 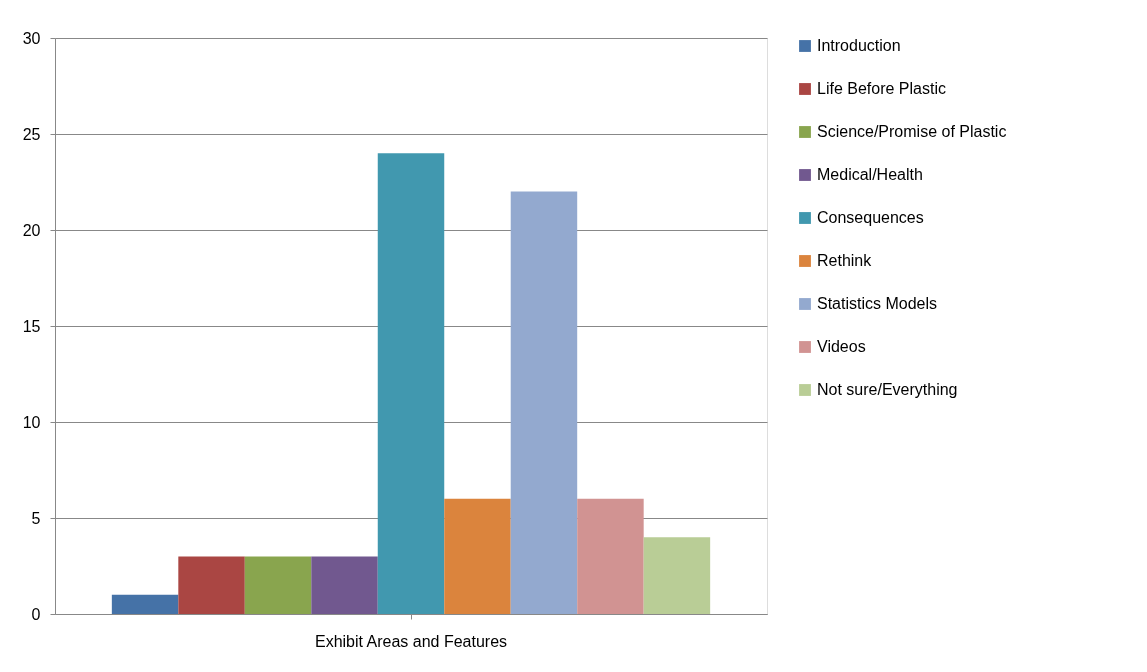 I want to click on x-tick-label: Exhibit Areas and Features, so click(x=411, y=641).